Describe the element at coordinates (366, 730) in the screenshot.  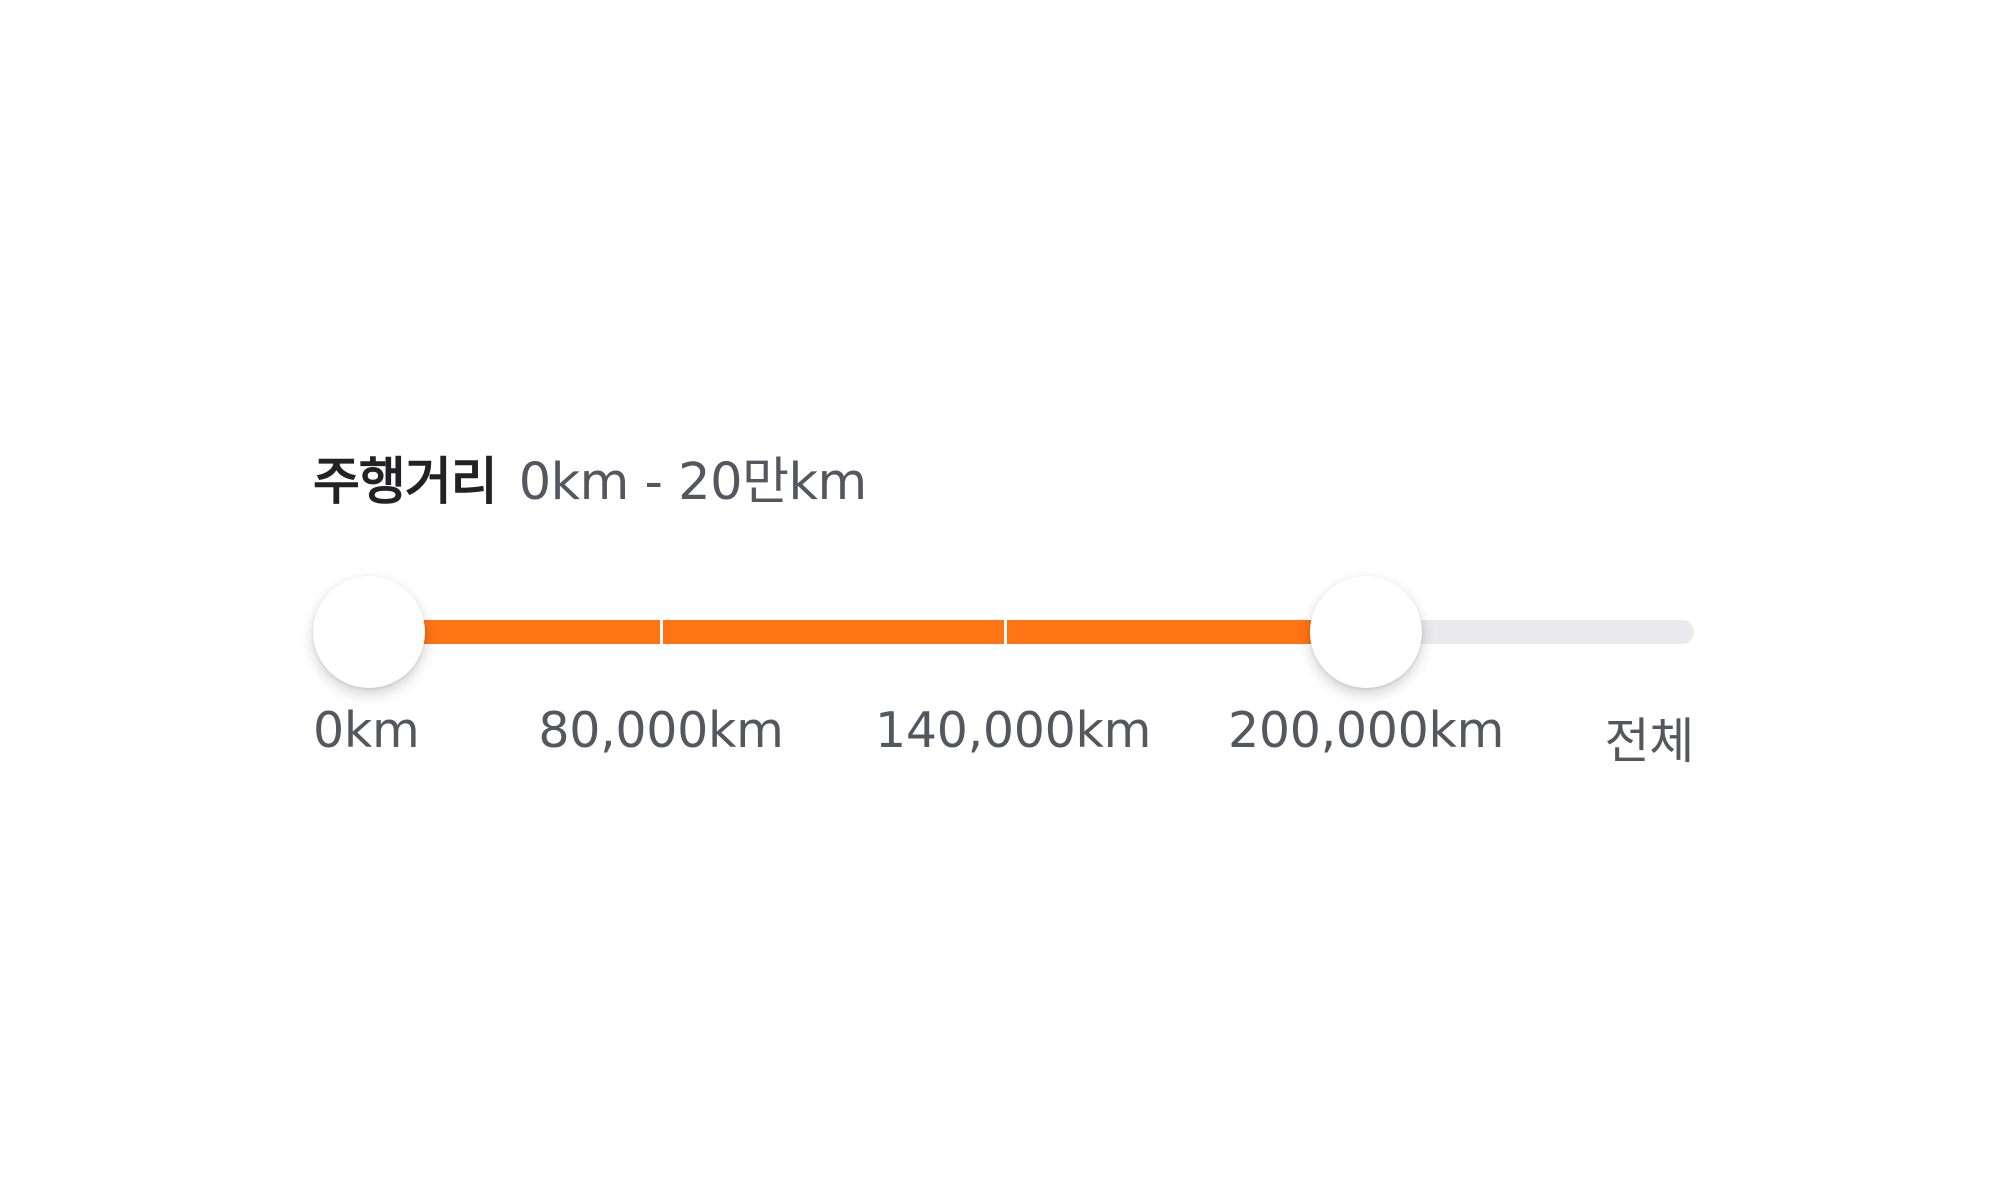
I see `tick-label-0km: 0km` at that location.